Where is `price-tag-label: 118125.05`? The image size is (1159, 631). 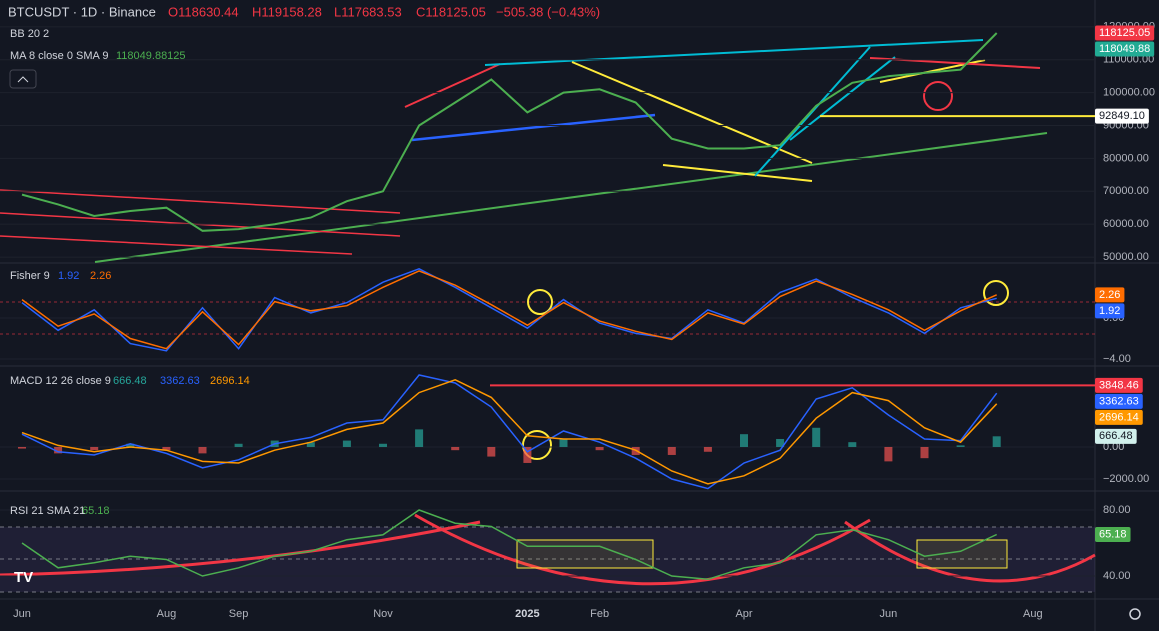
price-tag-label: 118125.05 is located at coordinates (1124, 33).